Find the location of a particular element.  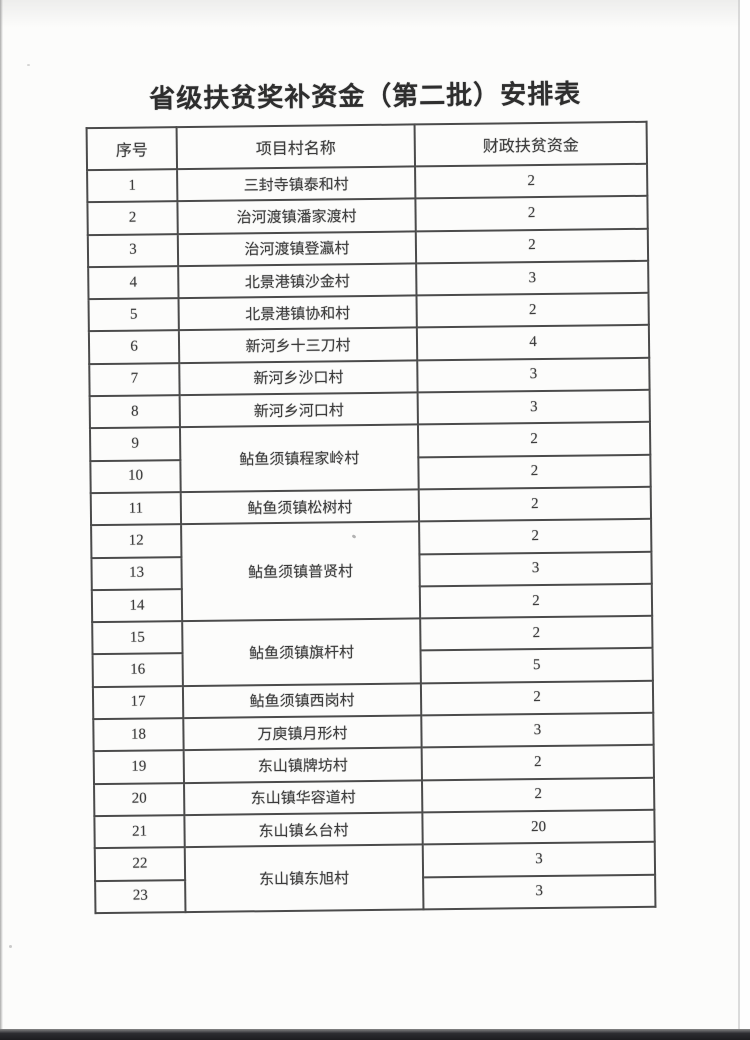

village-name-cell: 鲇鱼须镇旗杆村 is located at coordinates (301, 652).